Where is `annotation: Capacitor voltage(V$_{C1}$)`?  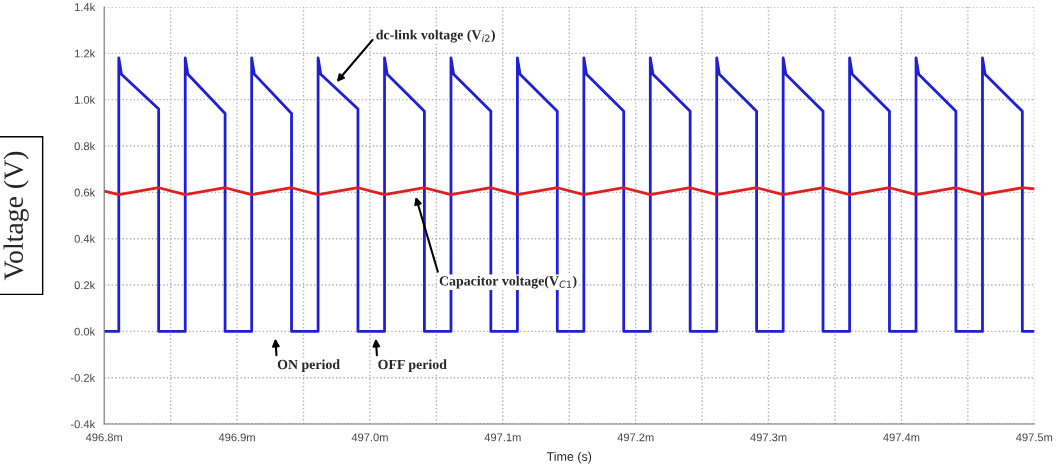
annotation: Capacitor voltage(V$_{C1}$) is located at coordinates (508, 282).